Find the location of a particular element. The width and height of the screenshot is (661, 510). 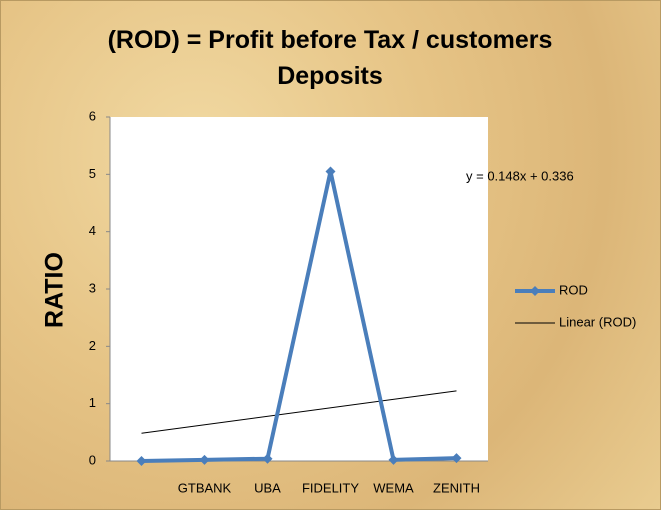

legend-label: Linear (ROD) is located at coordinates (597, 321).